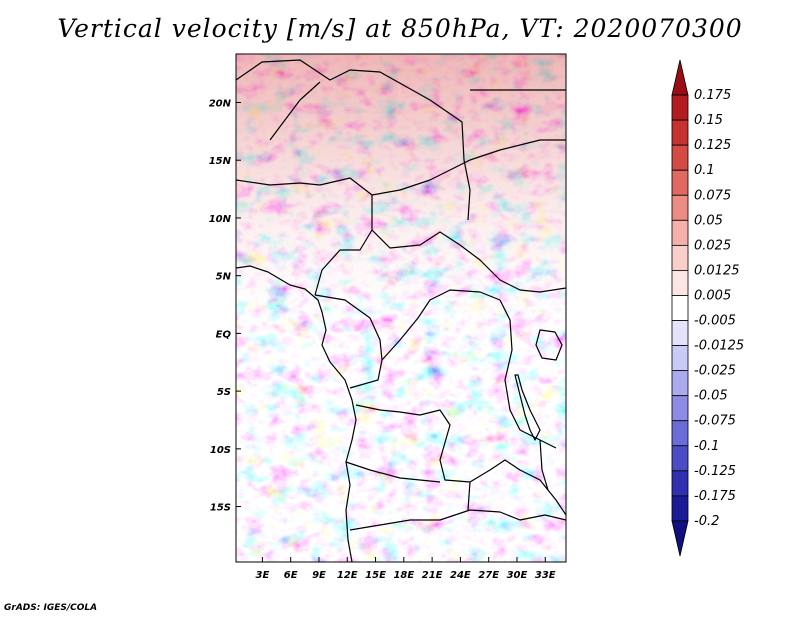 This screenshot has height=618, width=800. What do you see at coordinates (704, 170) in the screenshot?
I see `colorbar-label: 0.1` at bounding box center [704, 170].